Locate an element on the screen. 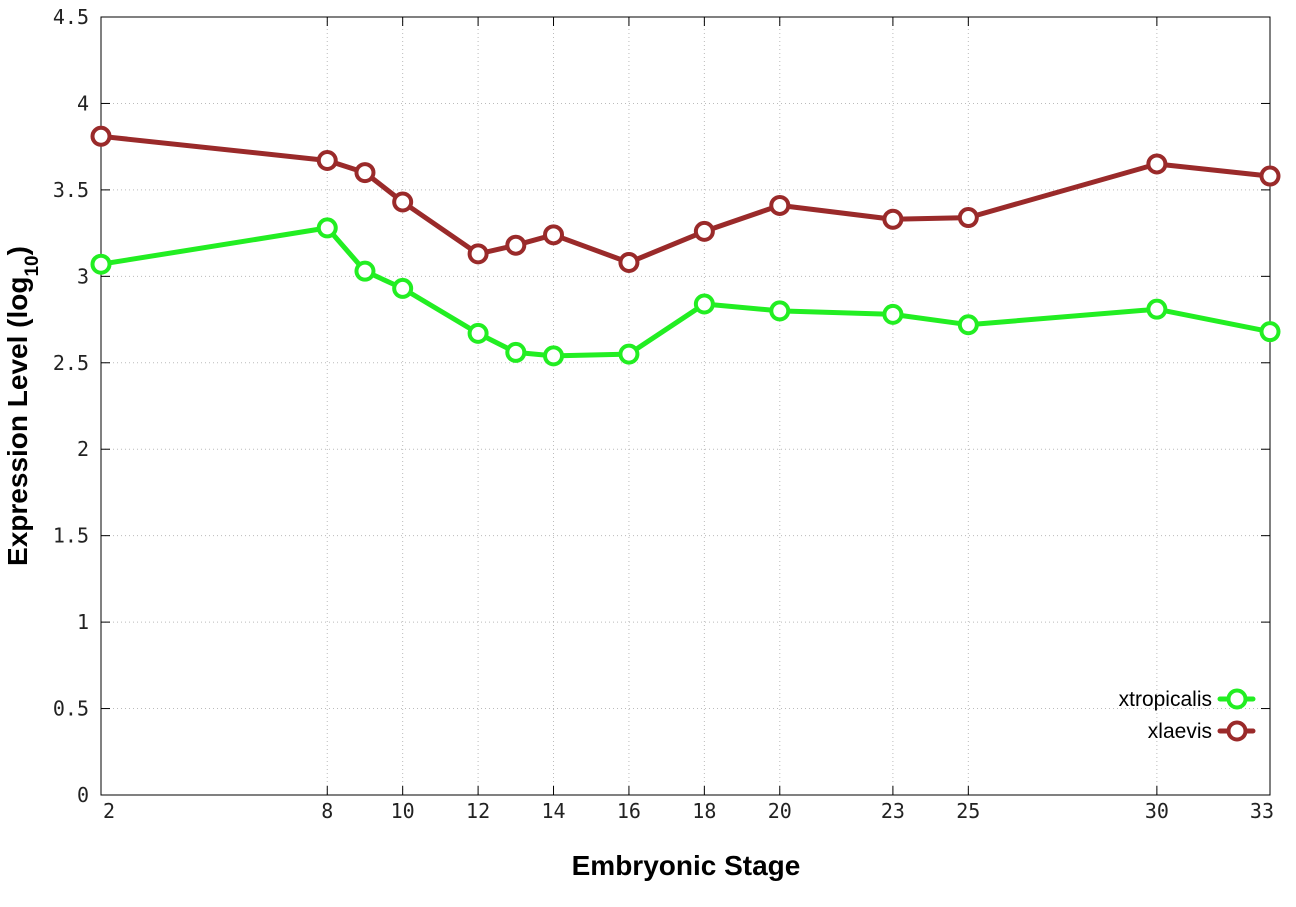 This screenshot has height=907, width=1296. x-tick-label: 33 is located at coordinates (1262, 811).